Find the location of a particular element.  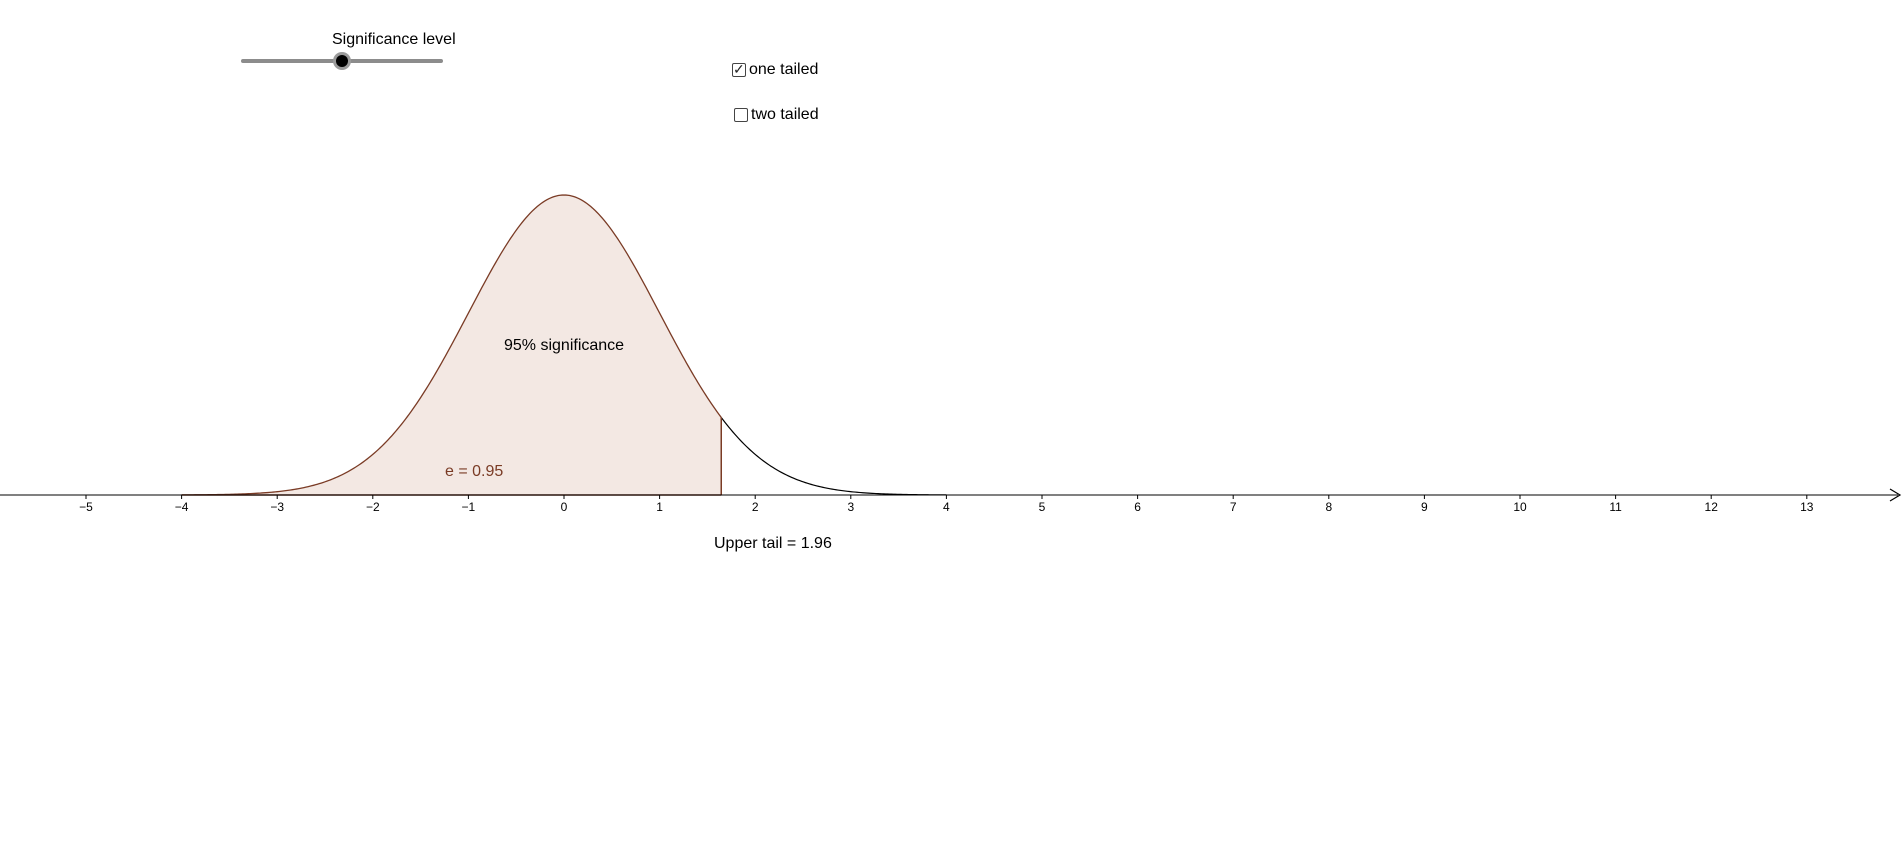

one-tailed-checkbox: ✓ one tailed is located at coordinates (775, 70).